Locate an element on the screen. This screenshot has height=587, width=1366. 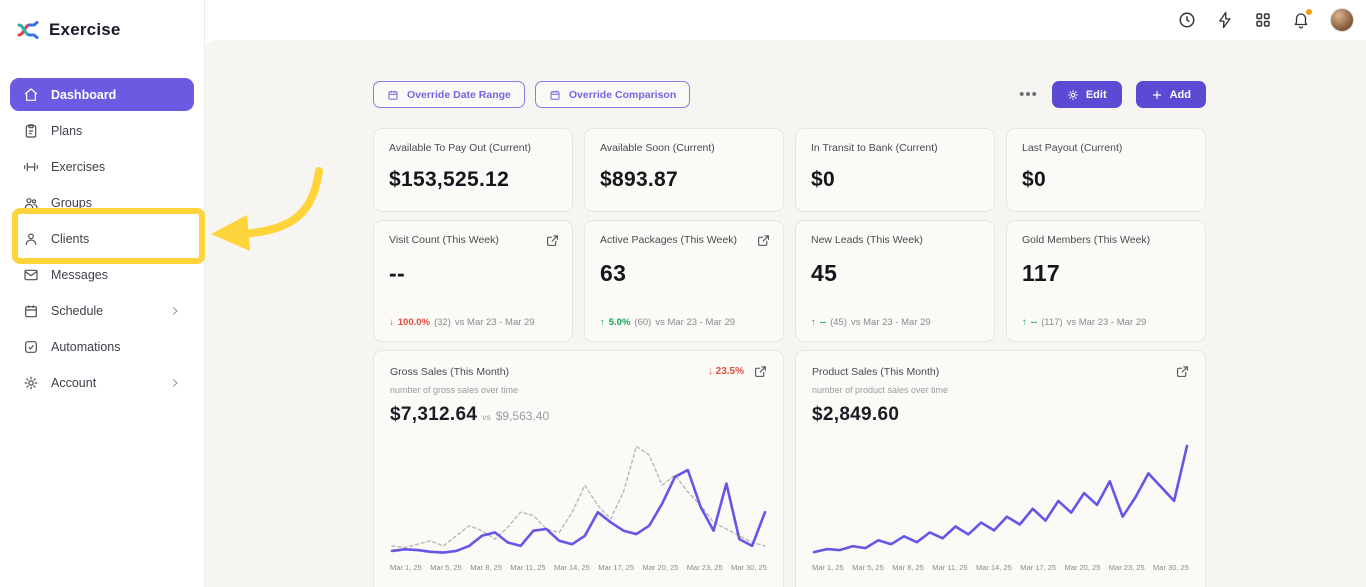
check-square-icon is located at coordinates (31, 347).